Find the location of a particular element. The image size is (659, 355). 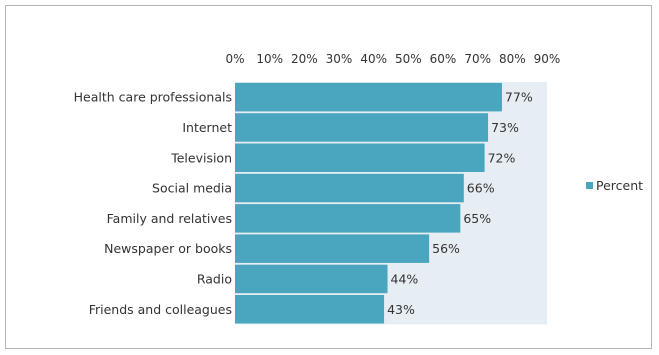

data-label: 73% is located at coordinates (505, 127).